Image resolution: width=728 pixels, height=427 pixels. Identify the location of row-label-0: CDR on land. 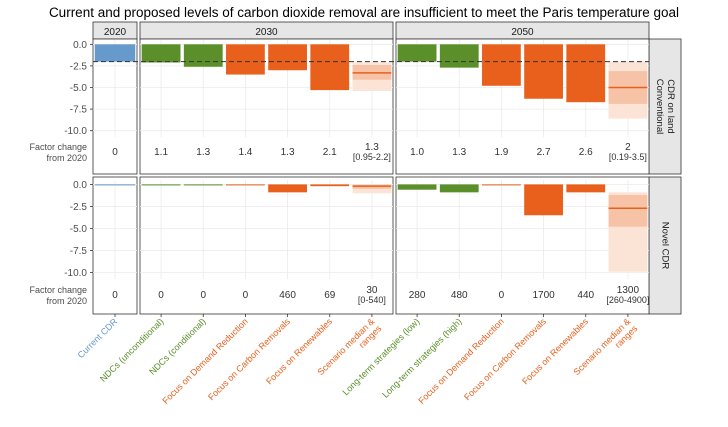
(670, 106).